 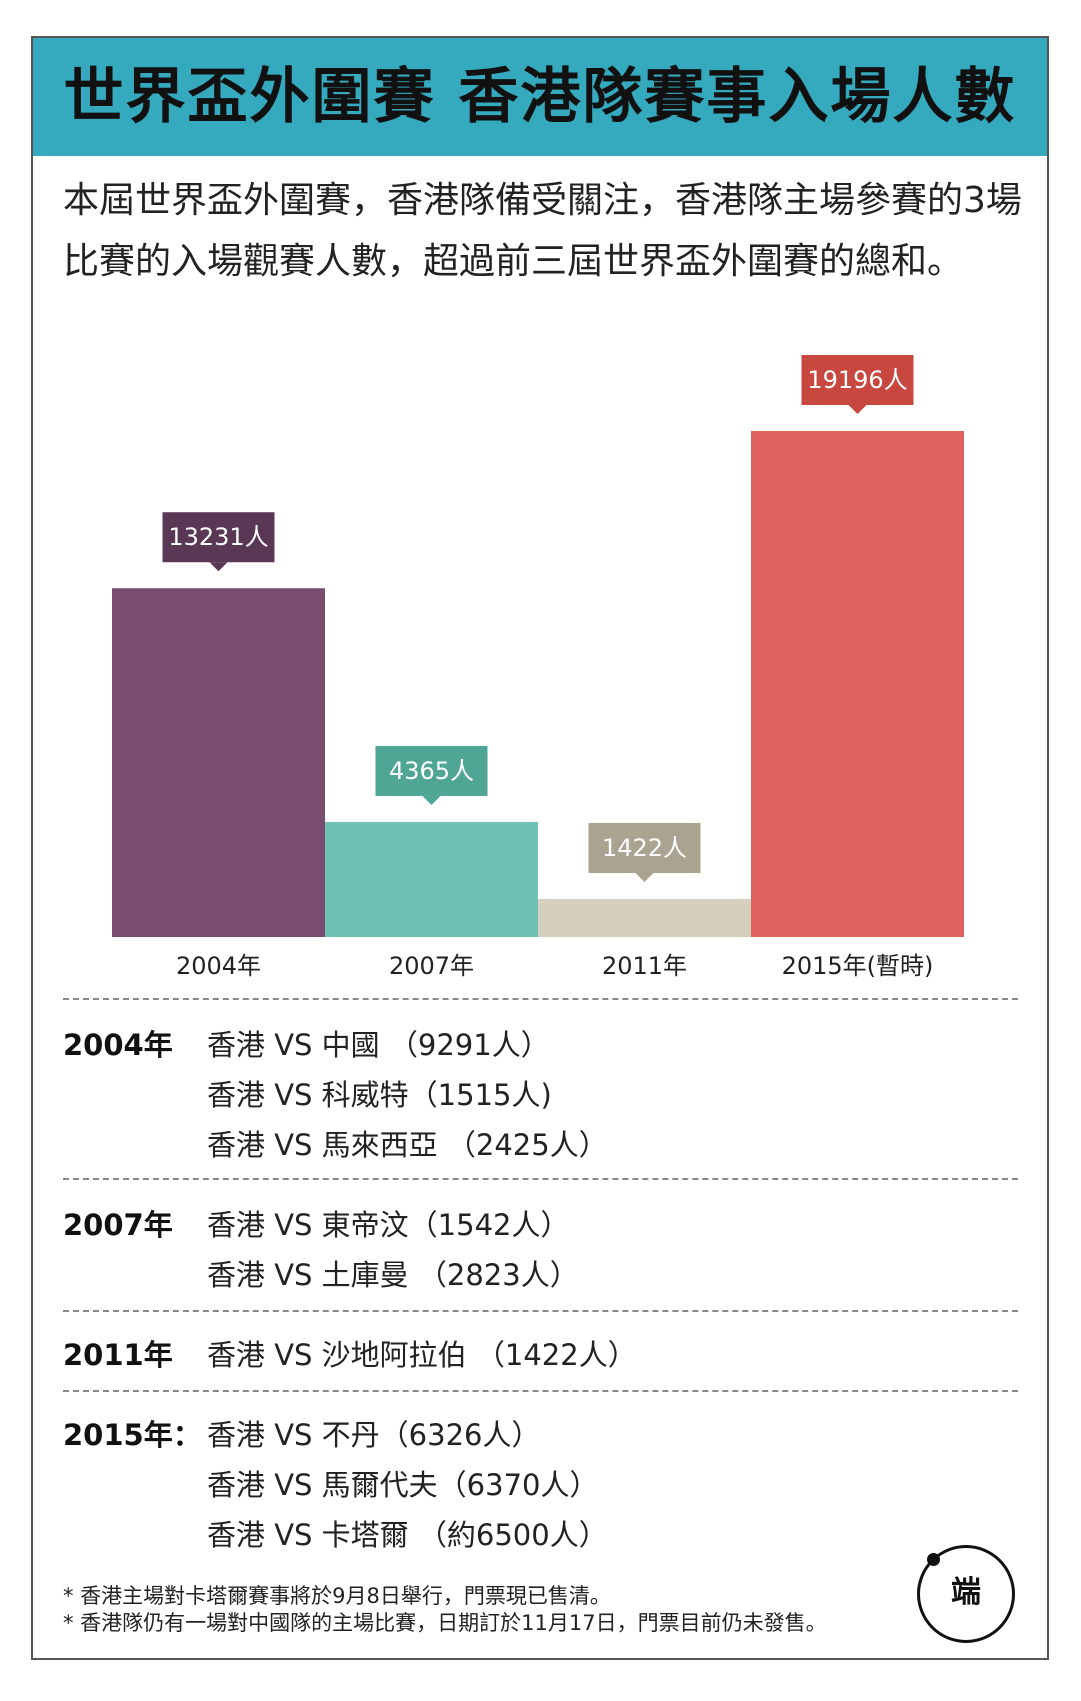 I want to click on x-tick-labels-group: 2004年 2007年 2011年 2015年(暫時), so click(x=554, y=966).